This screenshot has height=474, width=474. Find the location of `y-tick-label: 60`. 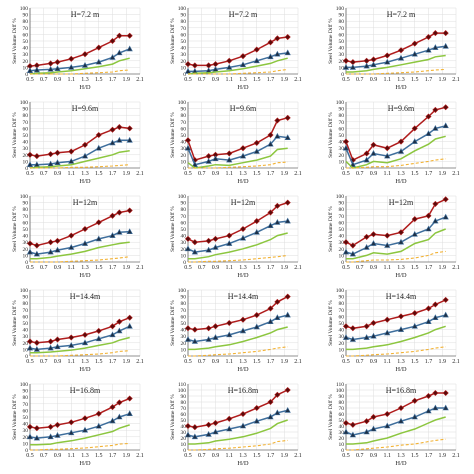

y-tick-label: 60 is located at coordinates (342, 223).